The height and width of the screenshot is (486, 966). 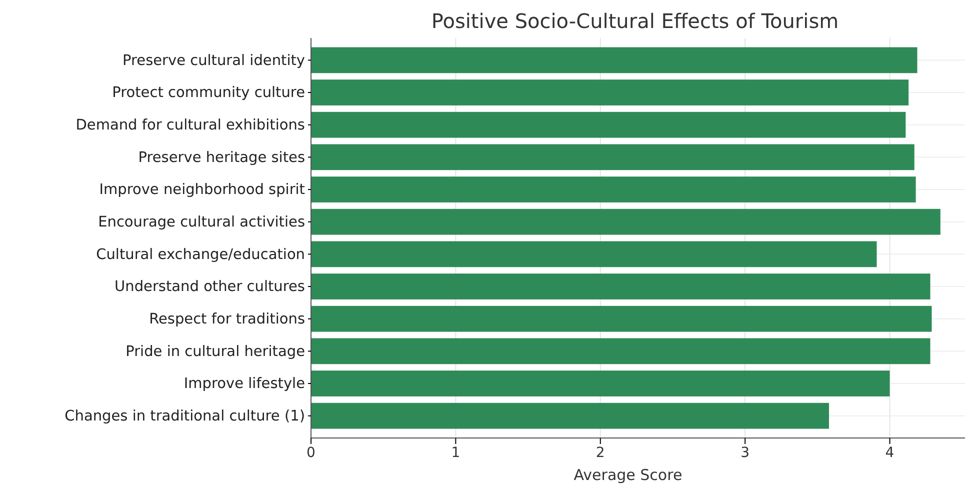 What do you see at coordinates (227, 319) in the screenshot?
I see `y-tick-label: Respect for traditions` at bounding box center [227, 319].